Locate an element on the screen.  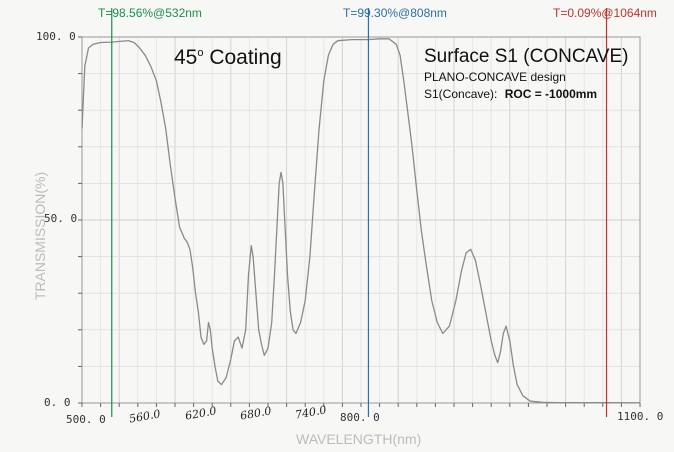
marker-label-1064: T=0.09%@1064nm is located at coordinates (605, 13).